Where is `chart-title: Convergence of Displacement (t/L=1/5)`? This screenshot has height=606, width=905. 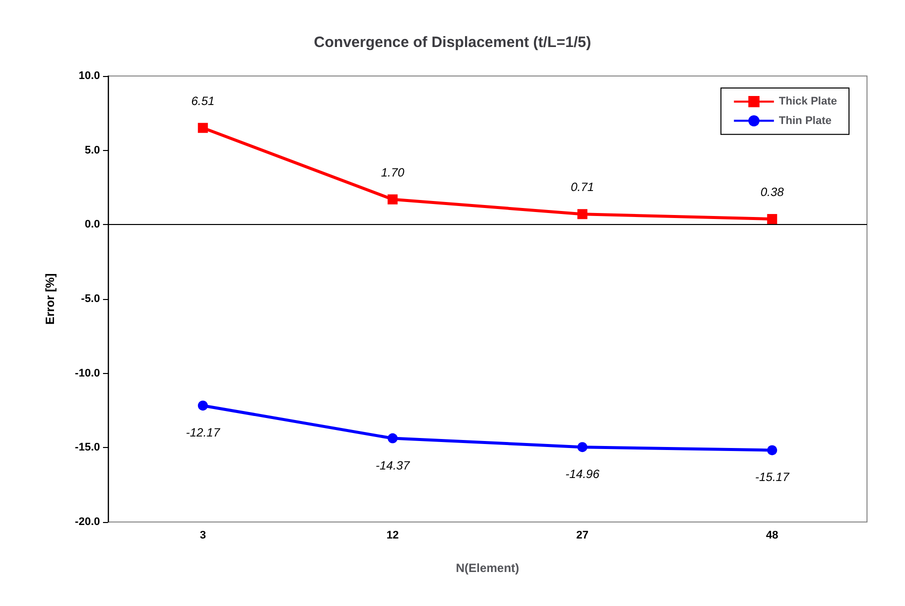 chart-title: Convergence of Displacement (t/L=1/5) is located at coordinates (453, 42).